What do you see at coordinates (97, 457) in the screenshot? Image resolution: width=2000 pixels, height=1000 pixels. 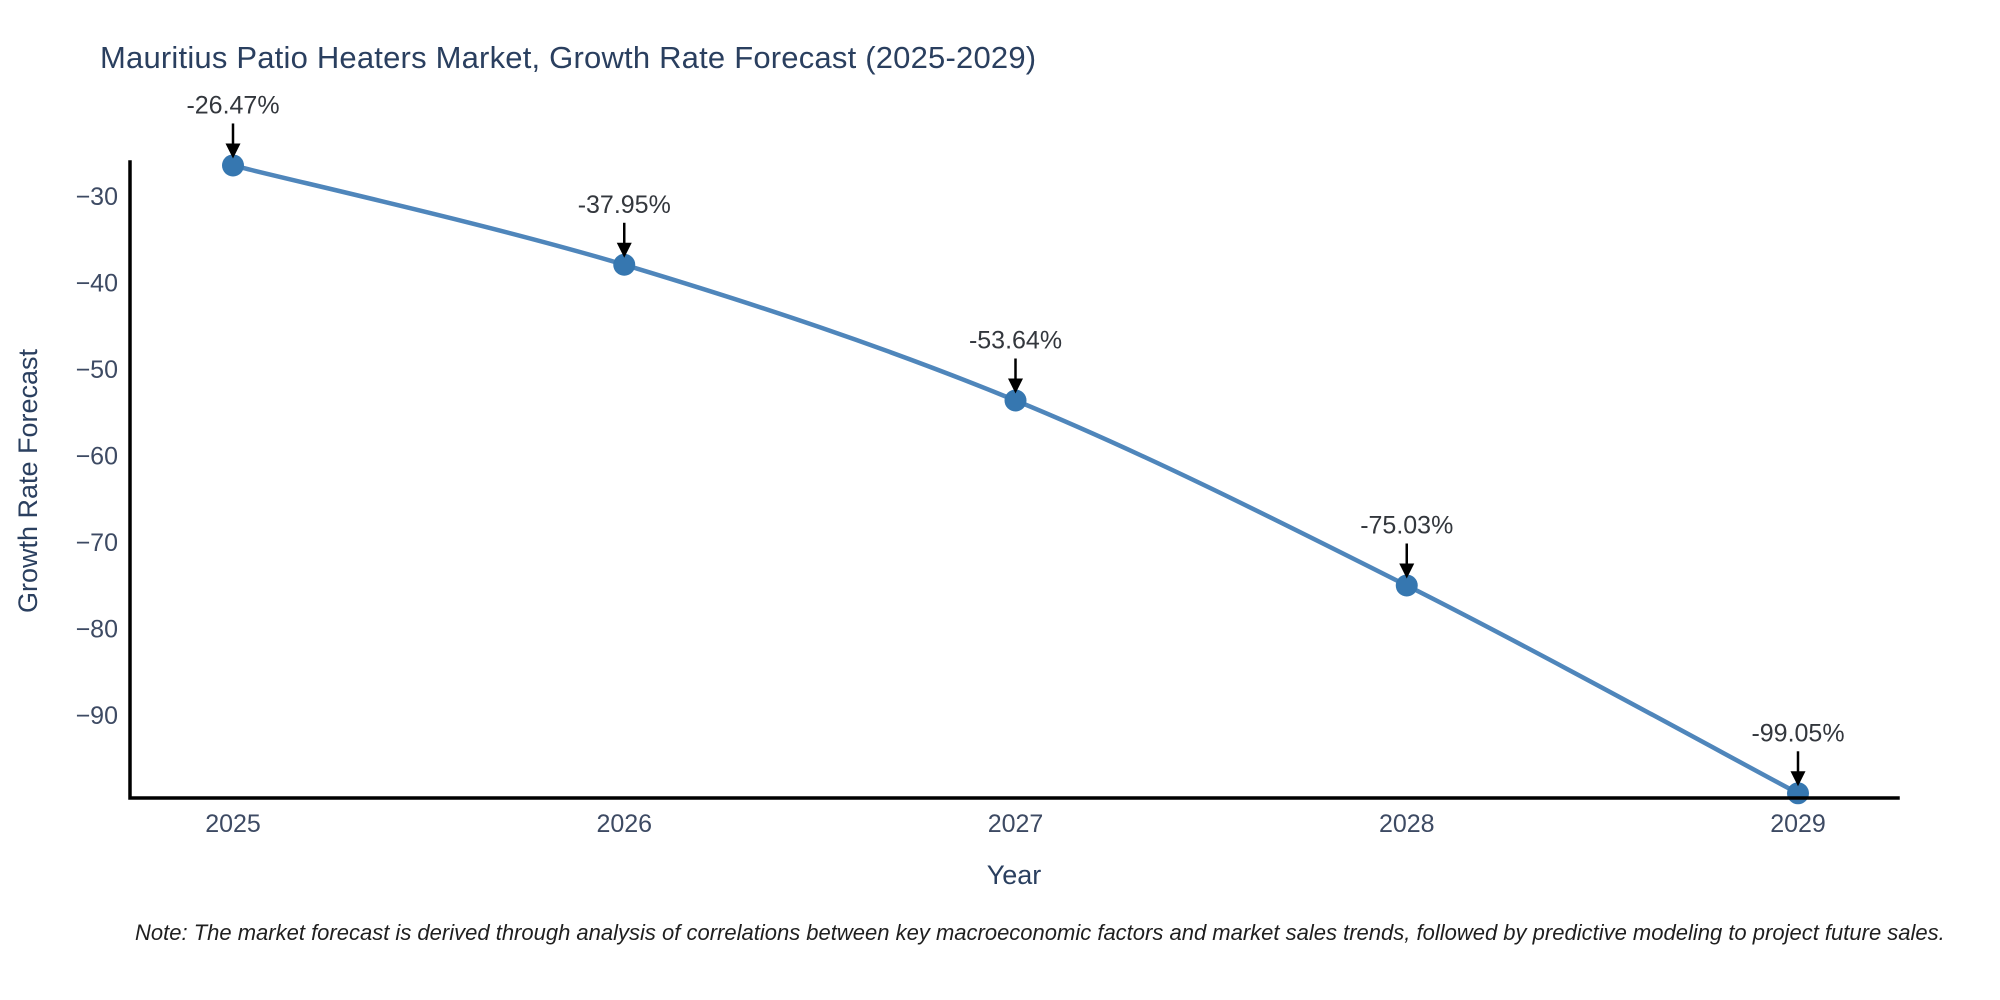 I see `y-tick-label: −60` at bounding box center [97, 457].